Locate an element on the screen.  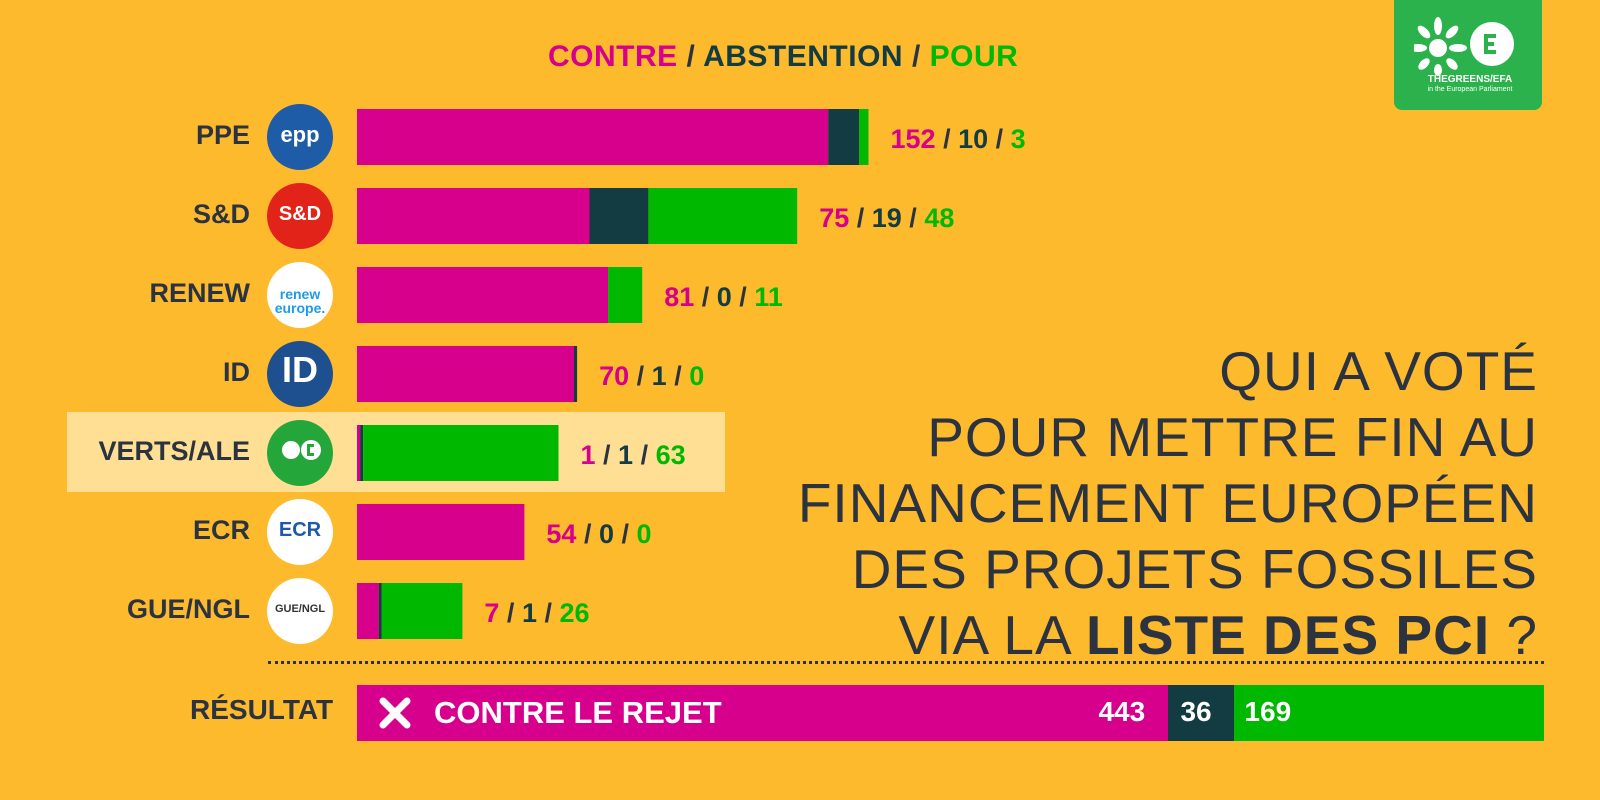
data-label: 81 / 0 / 11 is located at coordinates (723, 297).